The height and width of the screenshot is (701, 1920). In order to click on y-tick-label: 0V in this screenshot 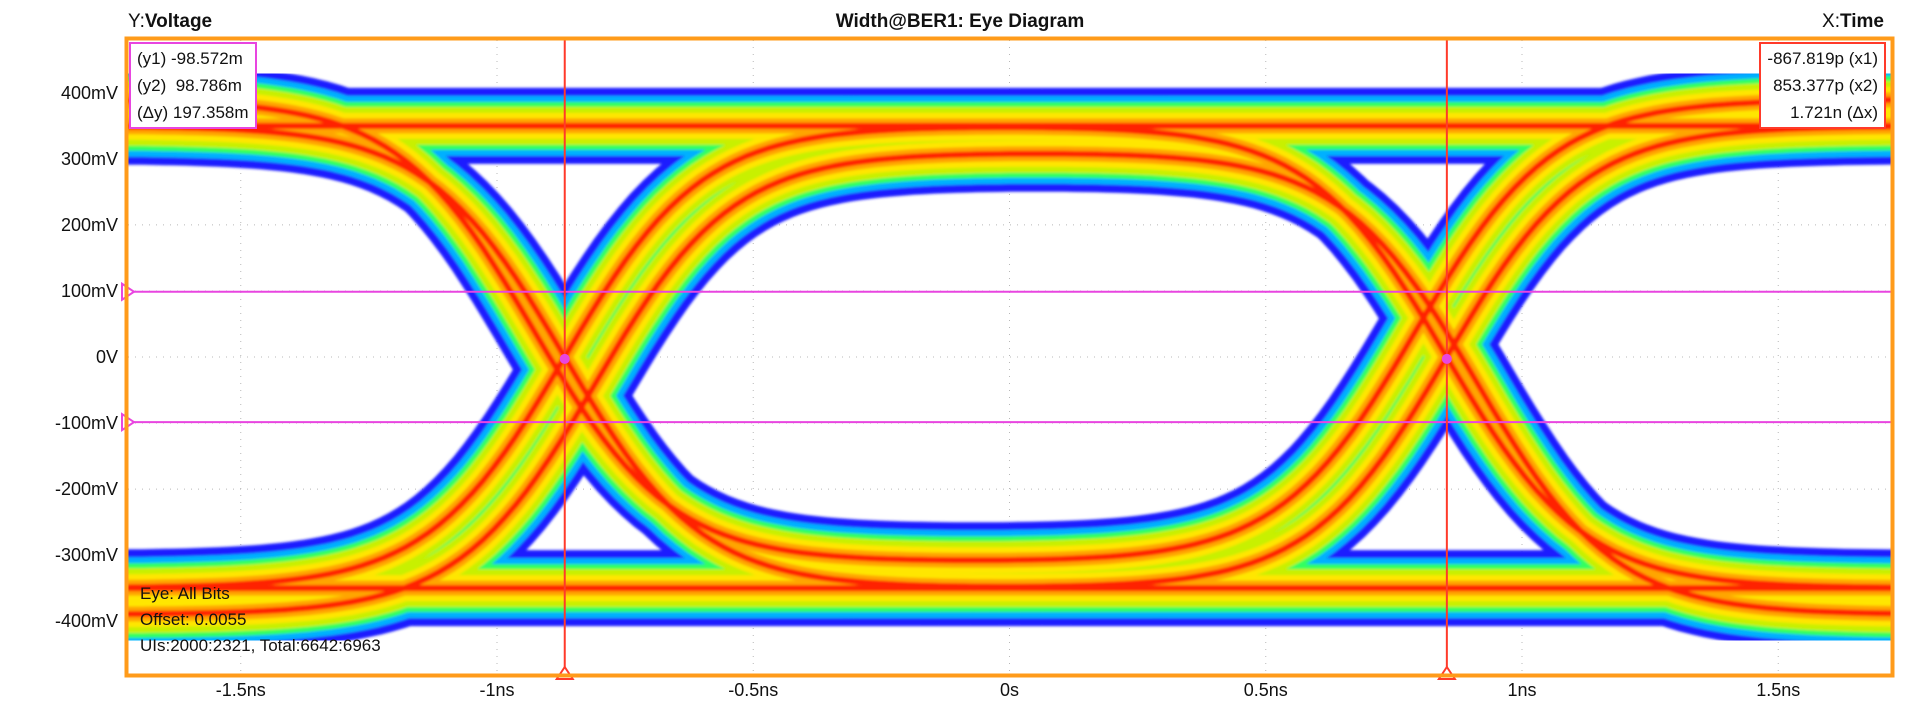, I will do `click(107, 357)`.